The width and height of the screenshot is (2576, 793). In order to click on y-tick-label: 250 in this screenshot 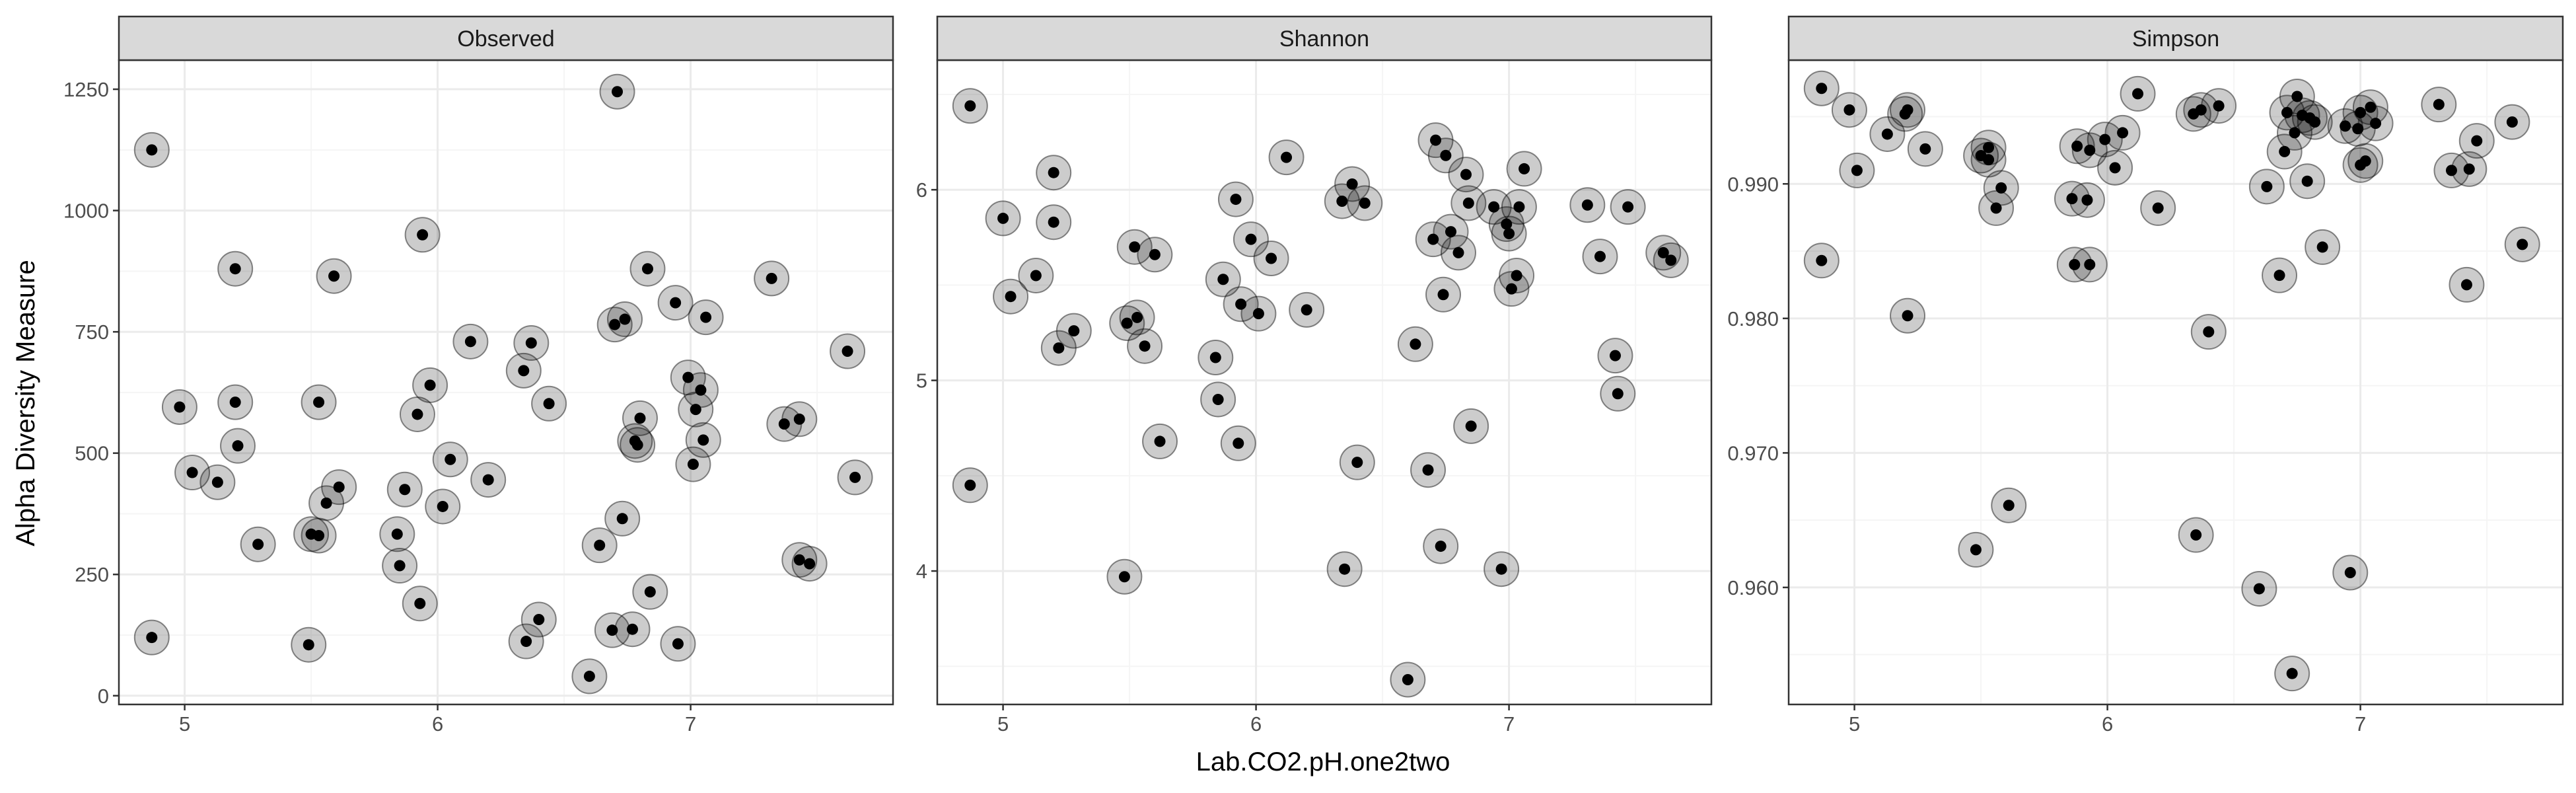, I will do `click(92, 575)`.